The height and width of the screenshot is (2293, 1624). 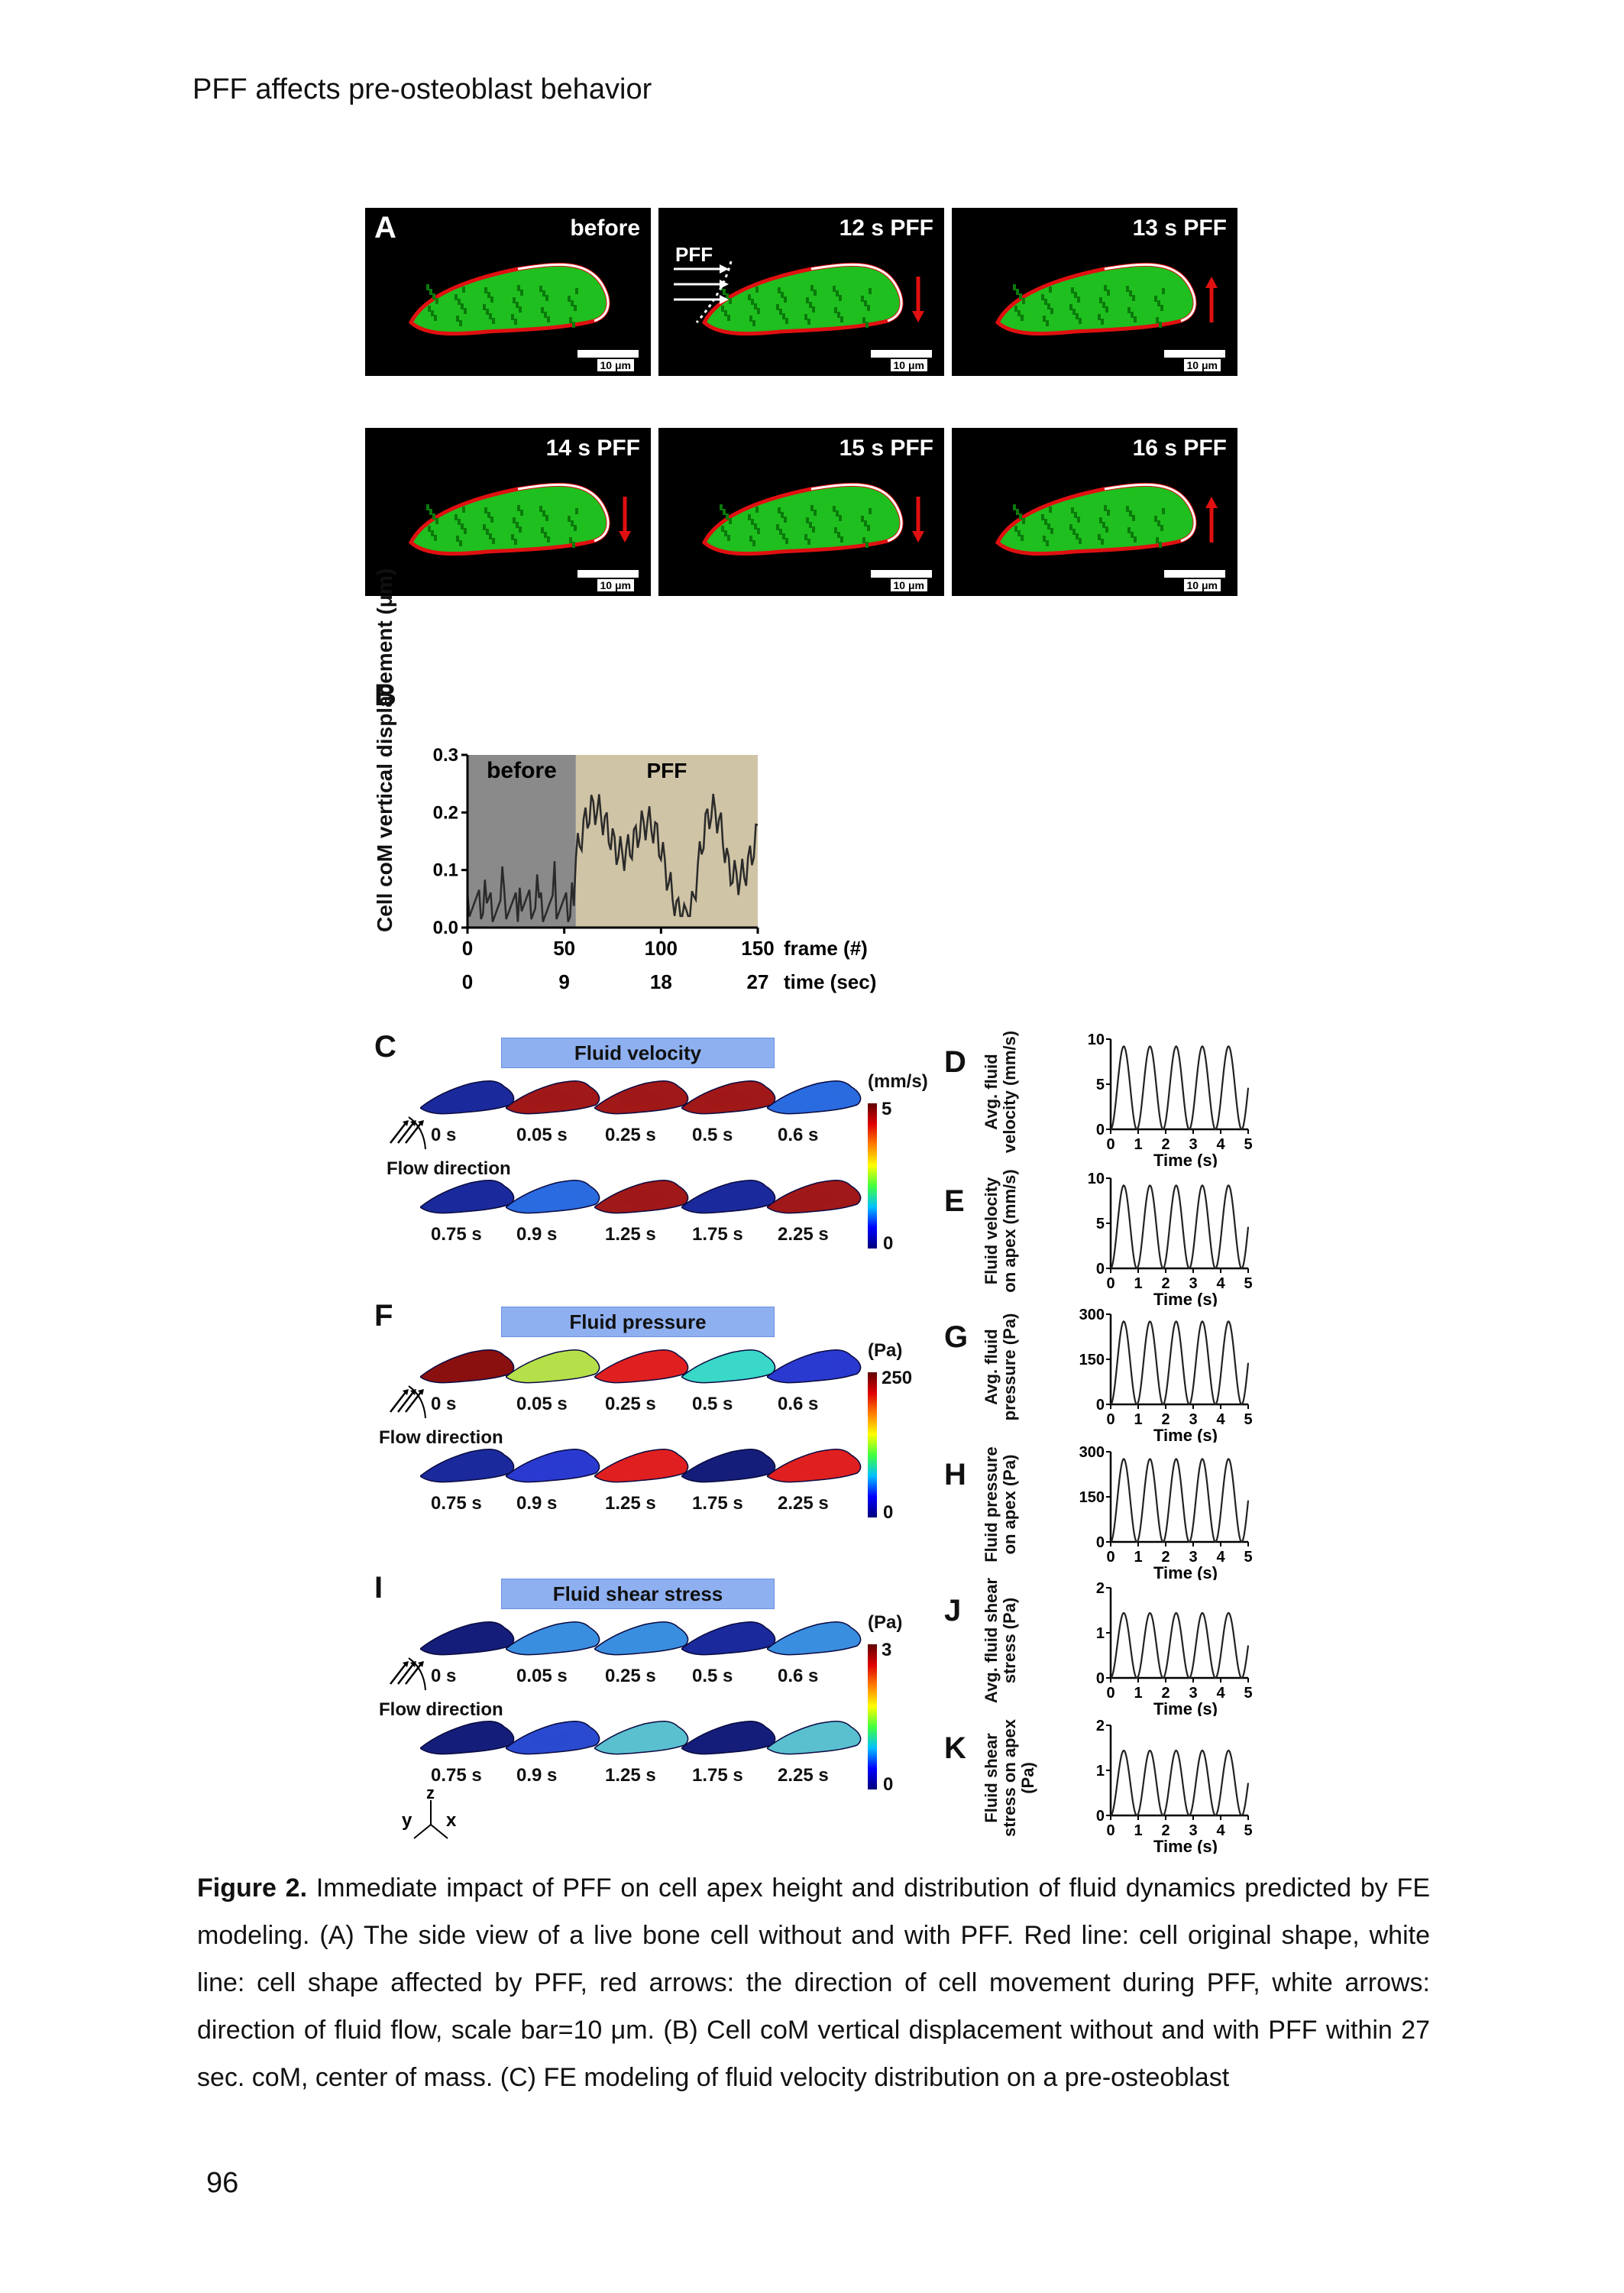 I want to click on x-tick-label: 4, so click(x=1220, y=1144).